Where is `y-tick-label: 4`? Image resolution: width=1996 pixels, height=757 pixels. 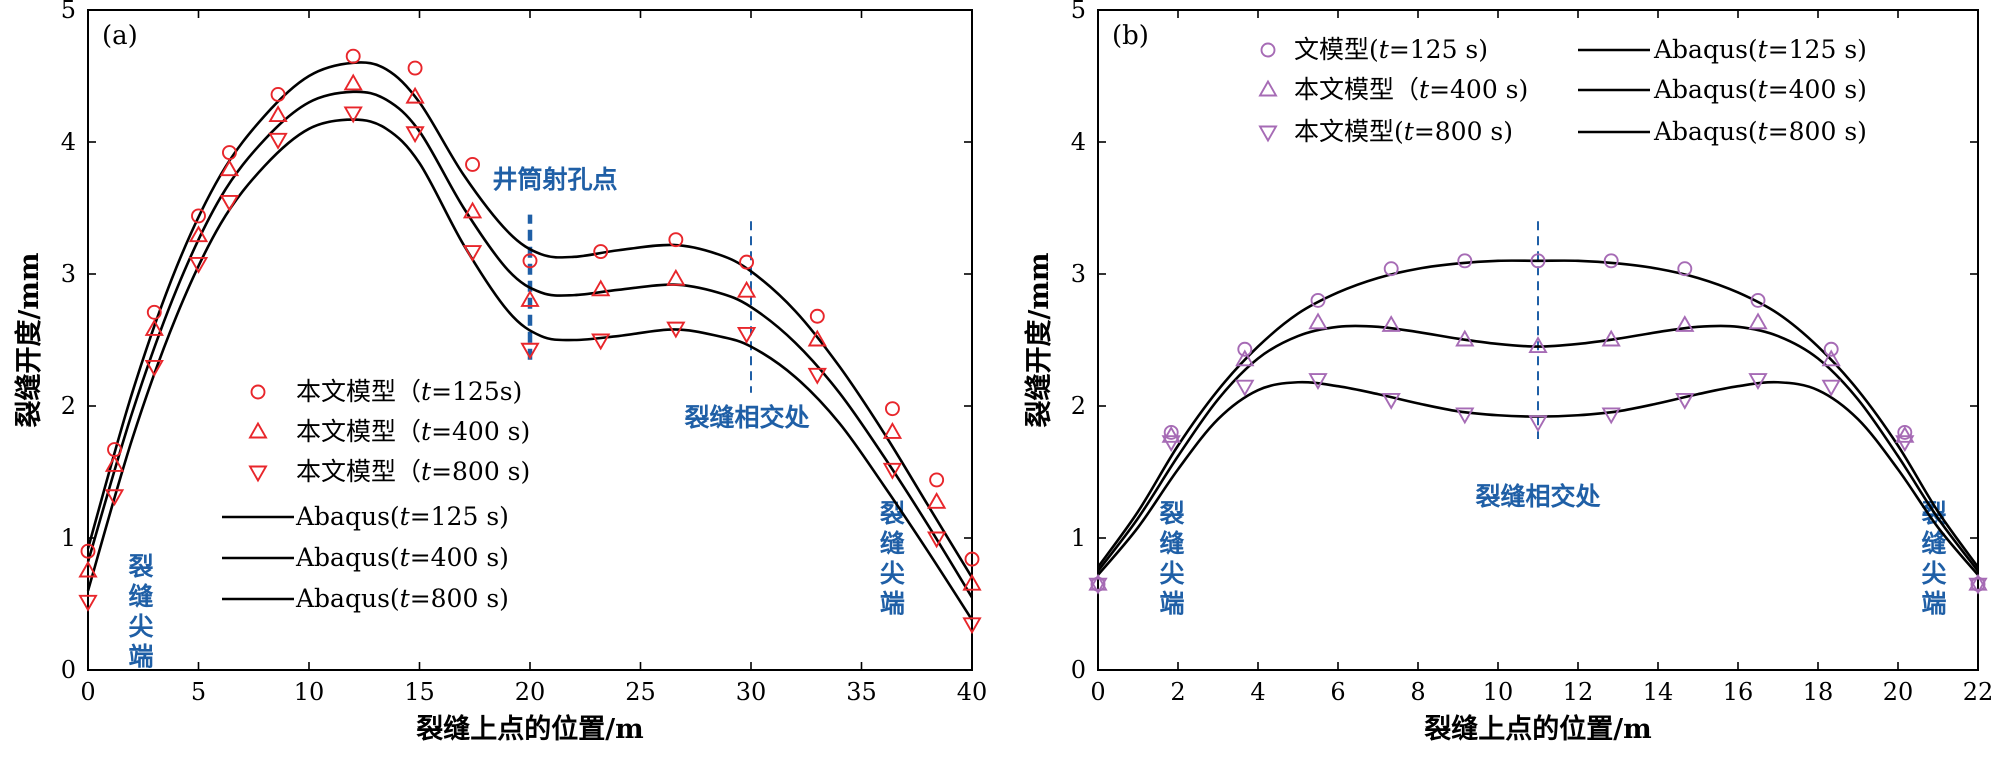
y-tick-label: 4 is located at coordinates (1078, 142).